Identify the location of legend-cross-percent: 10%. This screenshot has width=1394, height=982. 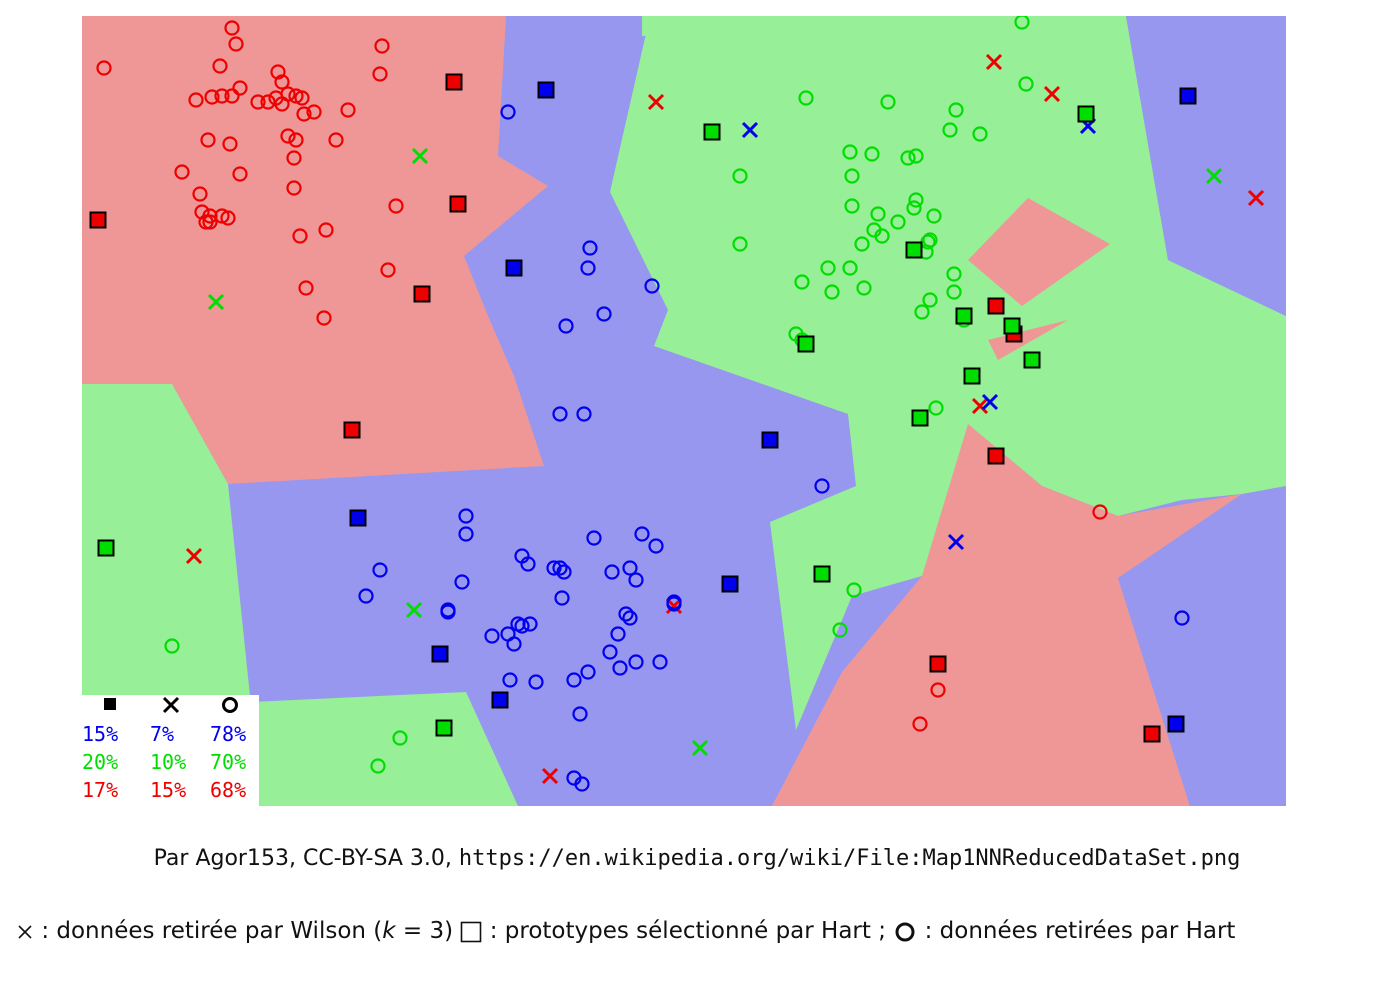
(168, 762).